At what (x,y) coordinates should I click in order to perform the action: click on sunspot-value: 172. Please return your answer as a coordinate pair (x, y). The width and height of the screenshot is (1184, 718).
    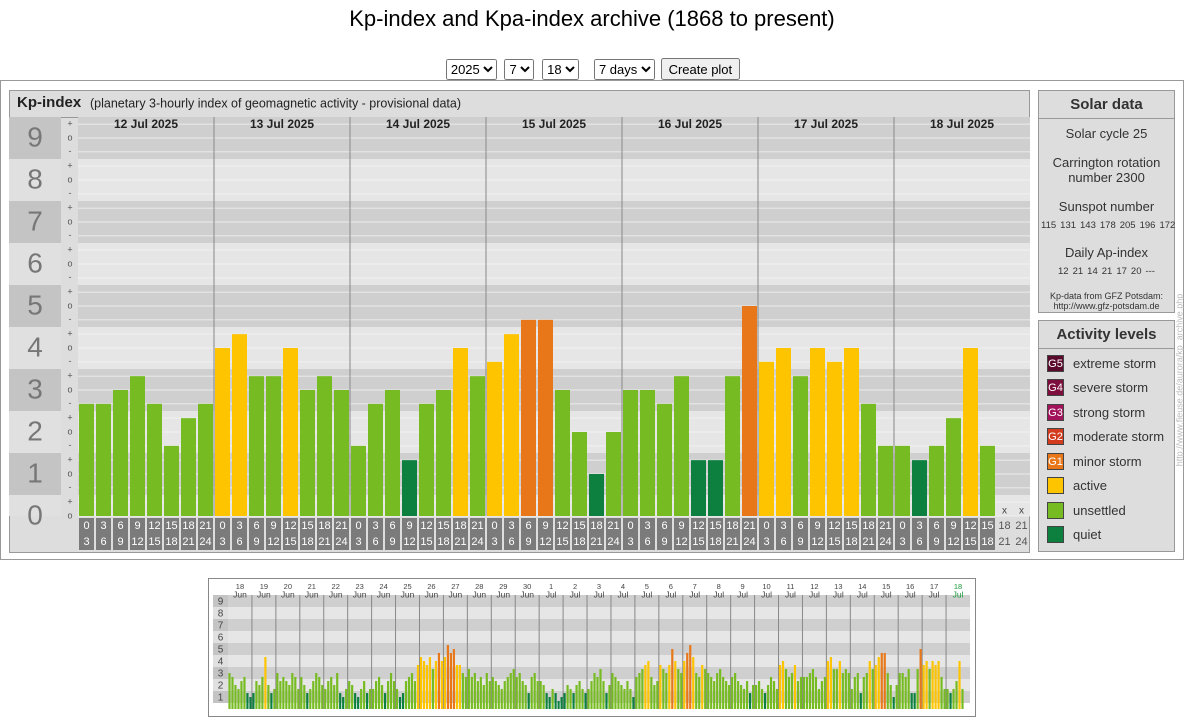
    Looking at the image, I should click on (1167, 225).